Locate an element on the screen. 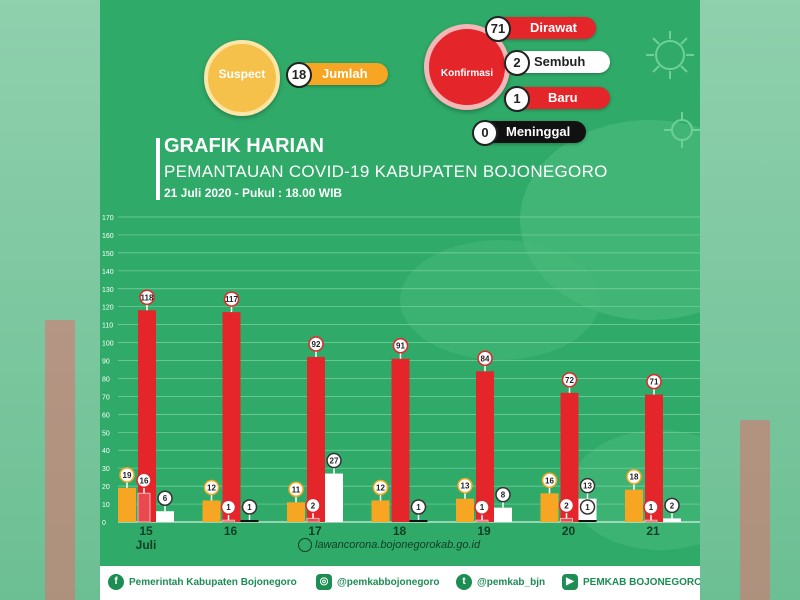 This screenshot has height=600, width=800. konfirmasi-label: Konfirmasi is located at coordinates (467, 73).